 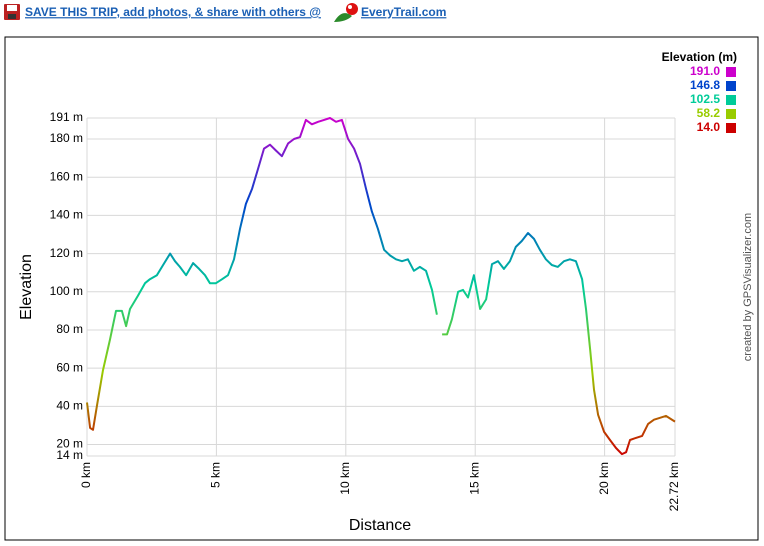 What do you see at coordinates (705, 85) in the screenshot?
I see `legend-label: 146.8` at bounding box center [705, 85].